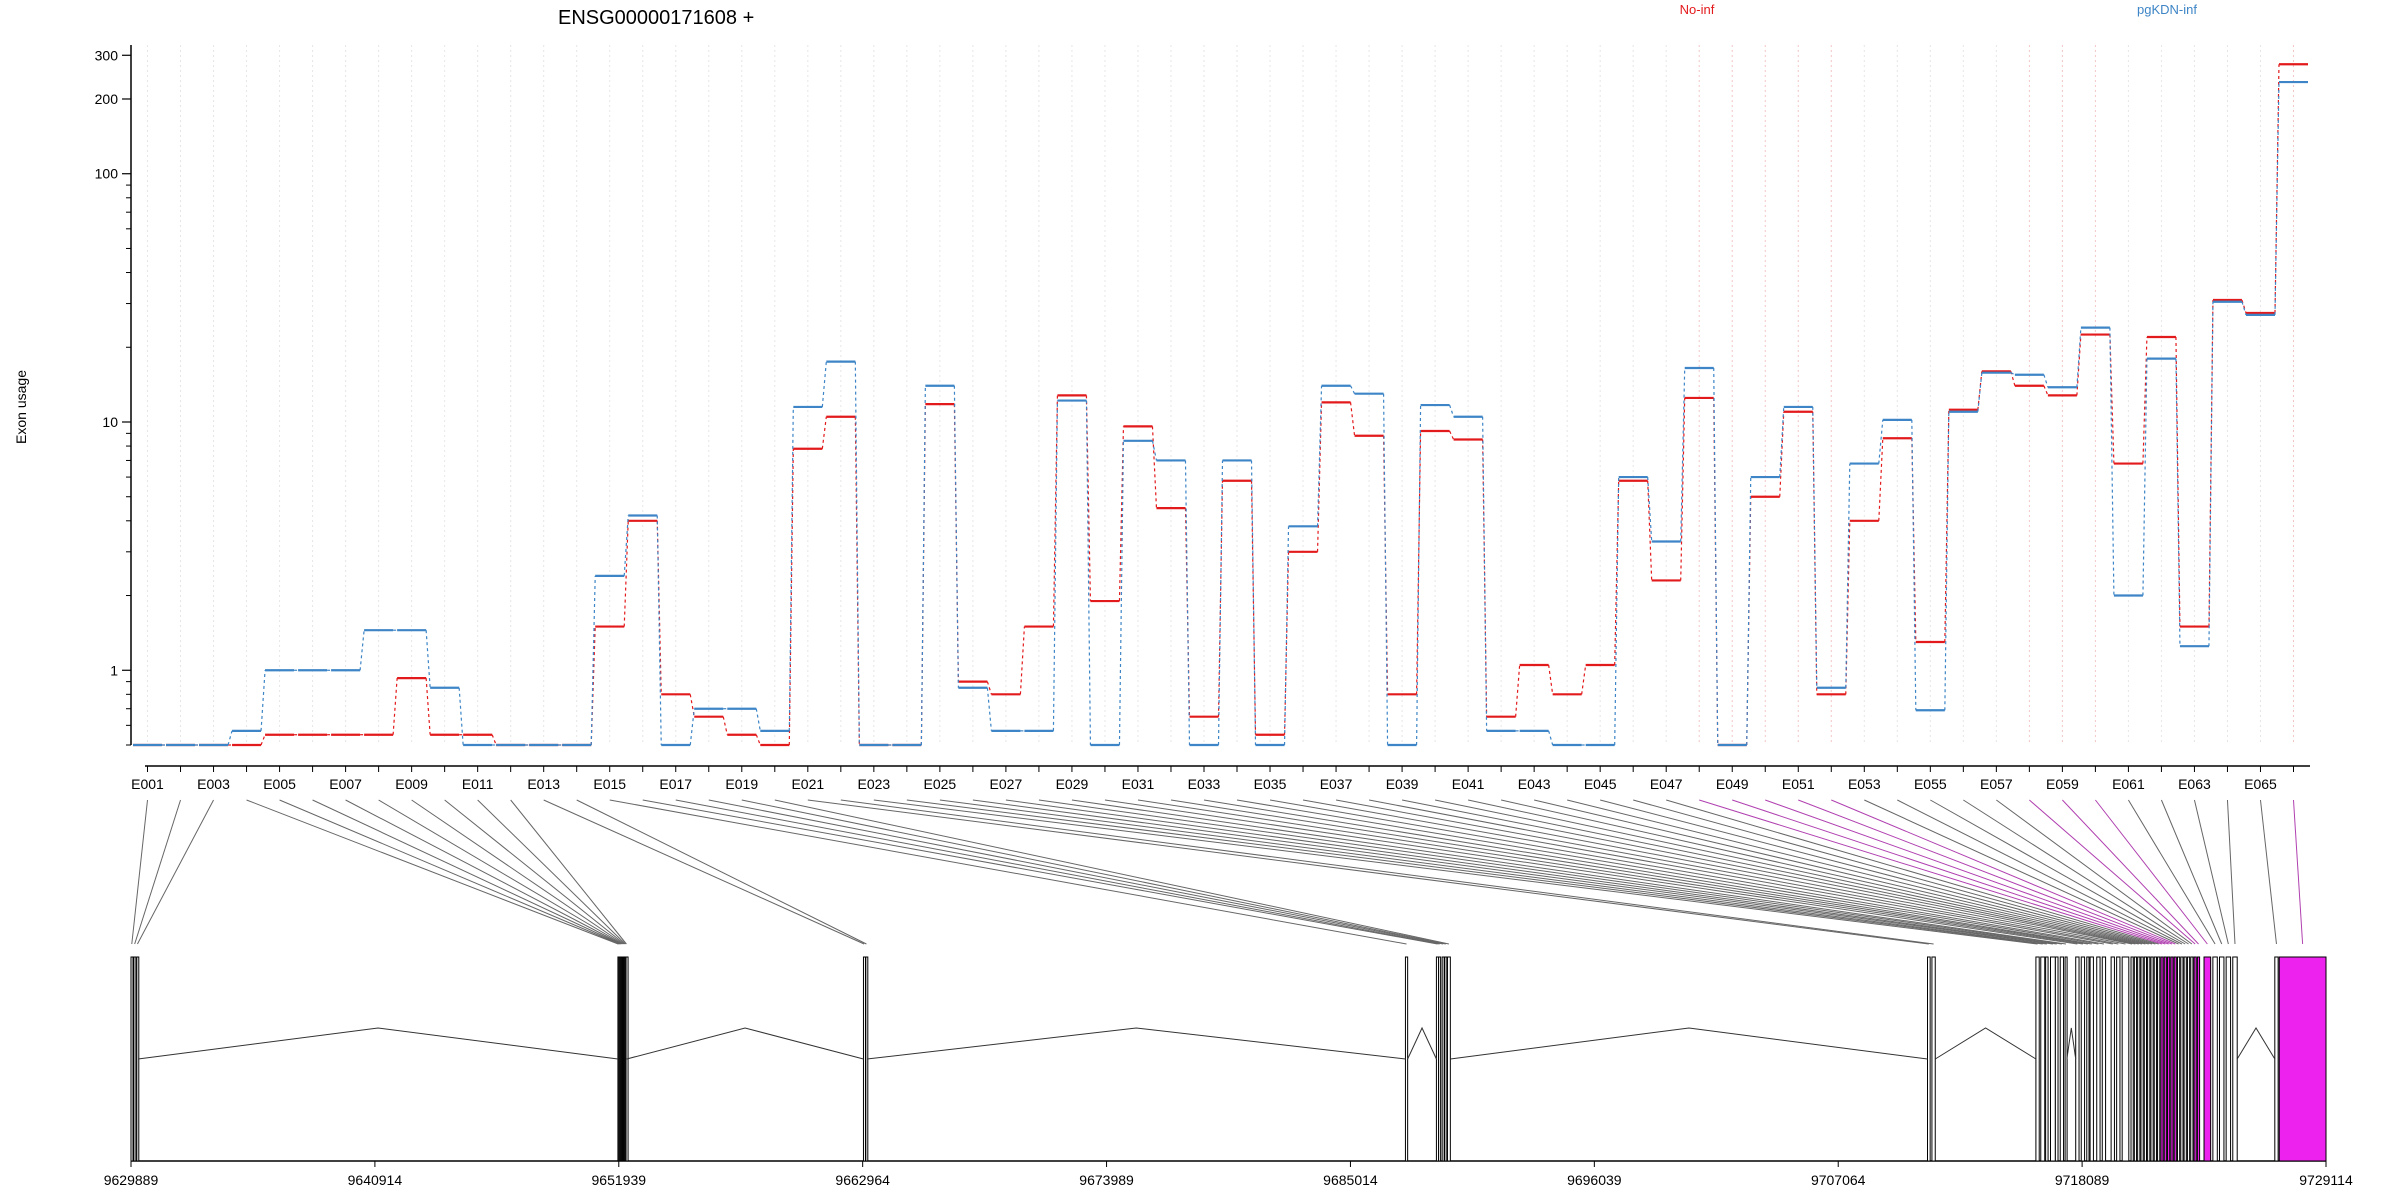 This screenshot has width=2400, height=1200. Describe the element at coordinates (110, 422) in the screenshot. I see `y-tick-label: 10` at that location.